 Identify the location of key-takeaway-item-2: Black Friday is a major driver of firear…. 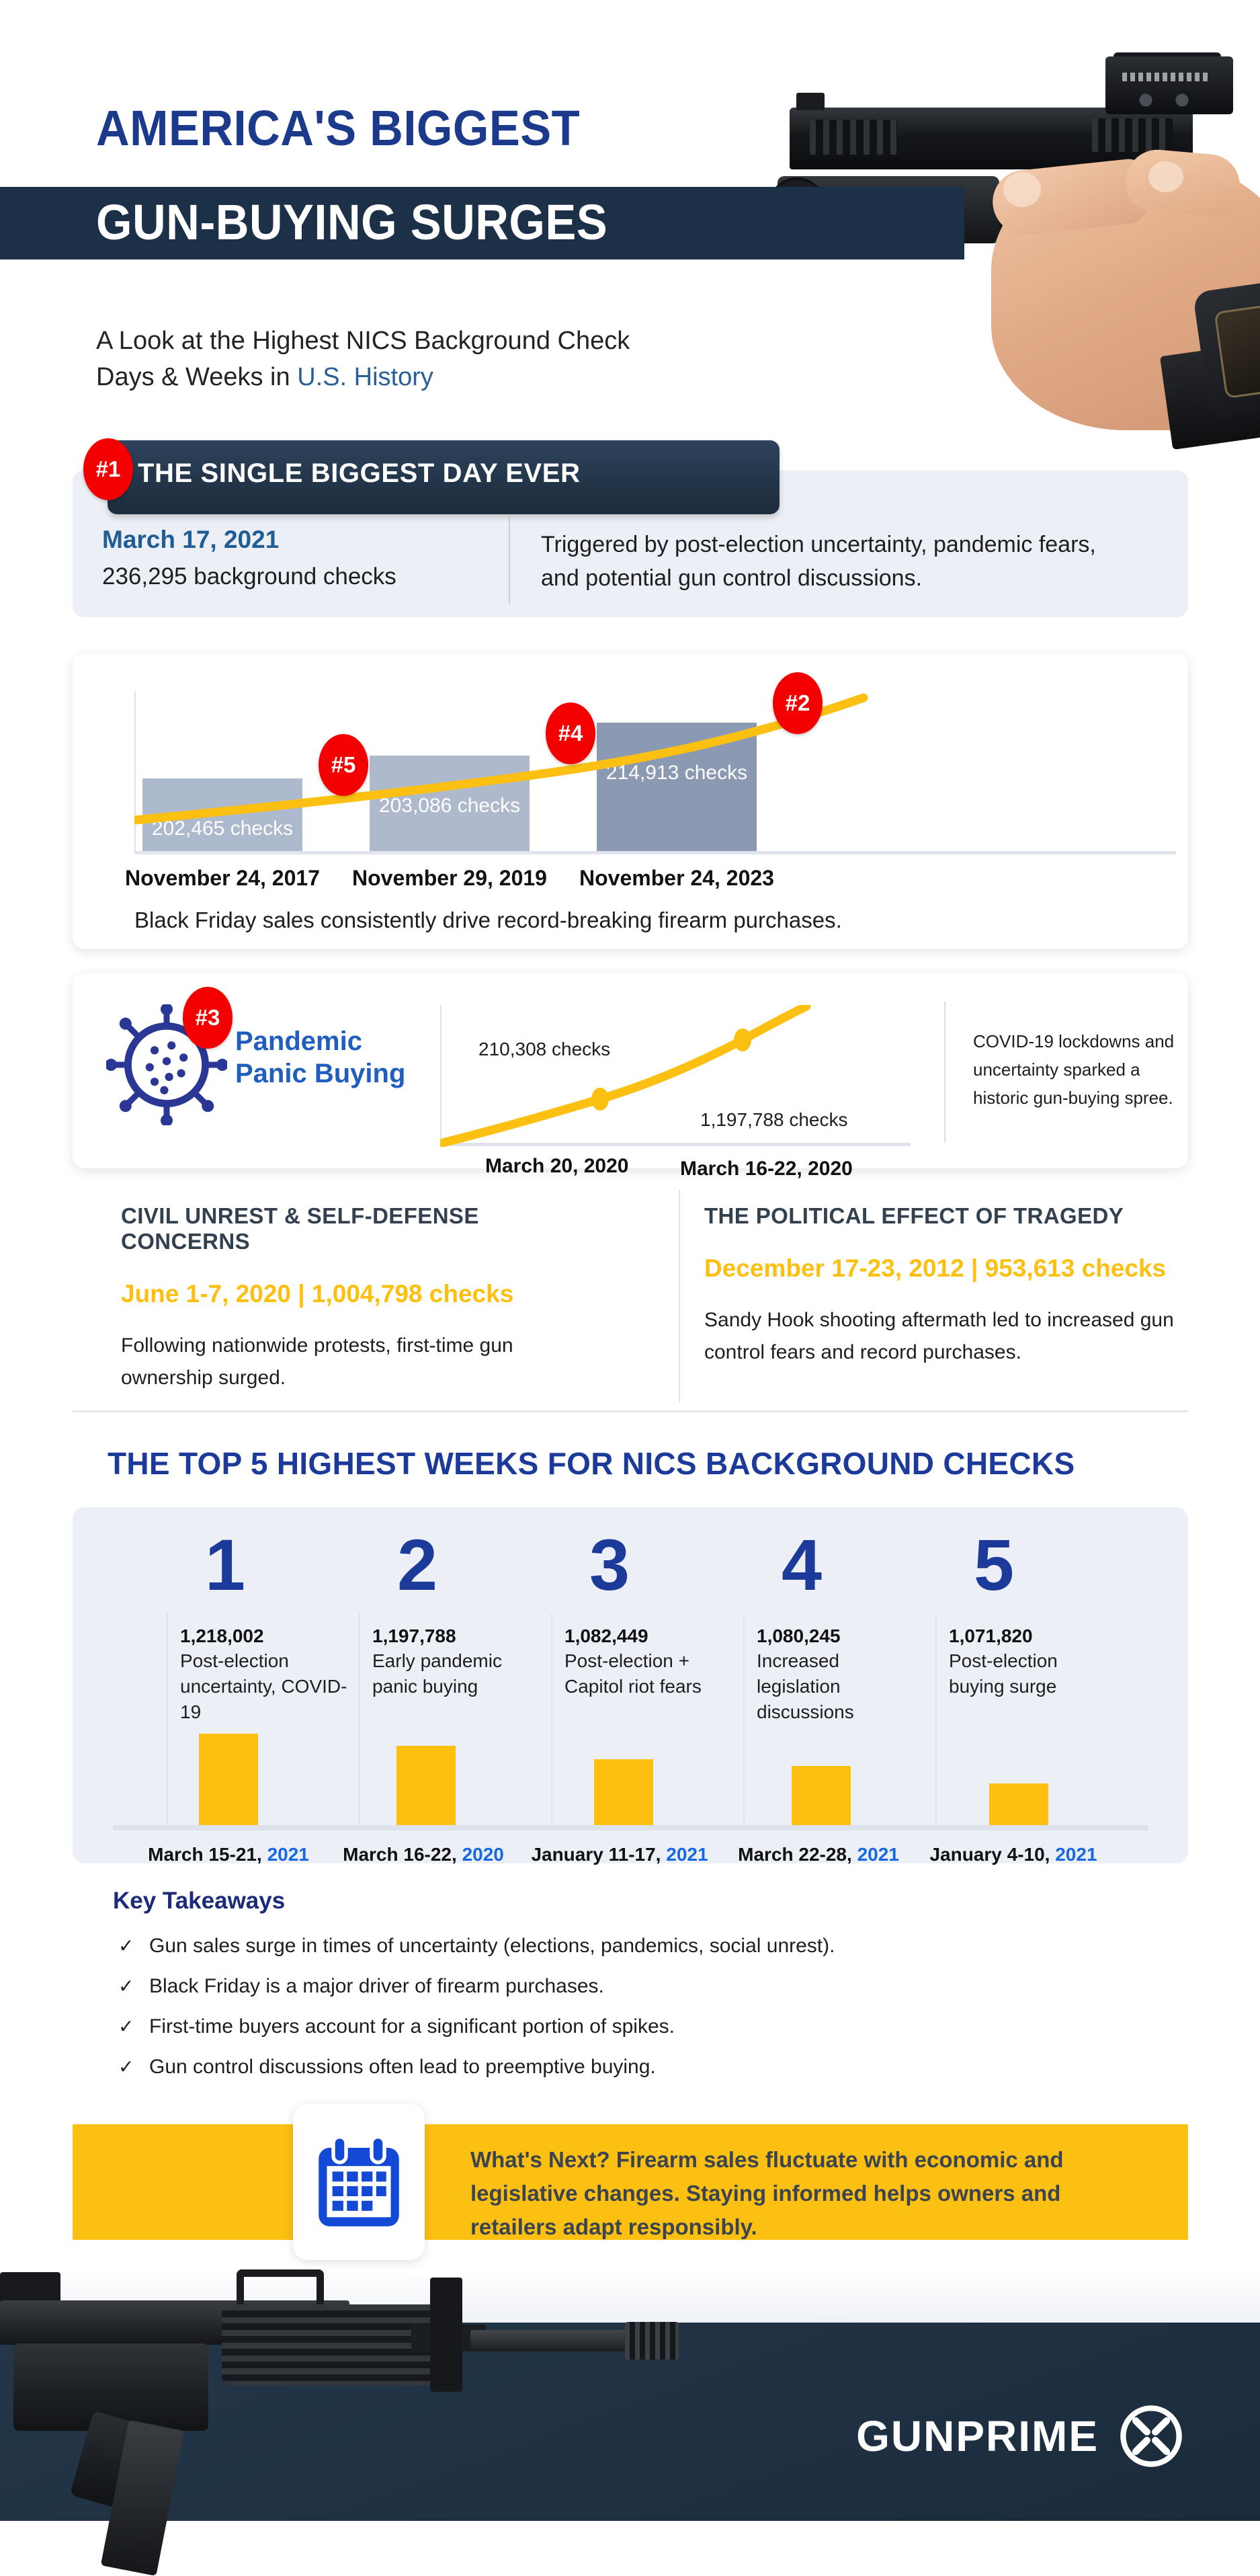
(376, 1986).